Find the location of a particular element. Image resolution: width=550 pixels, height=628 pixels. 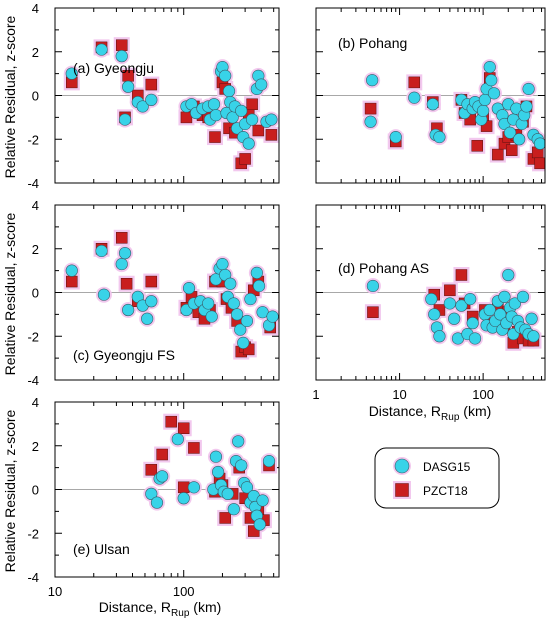

y-tick-label: 4 is located at coordinates (35, 8).